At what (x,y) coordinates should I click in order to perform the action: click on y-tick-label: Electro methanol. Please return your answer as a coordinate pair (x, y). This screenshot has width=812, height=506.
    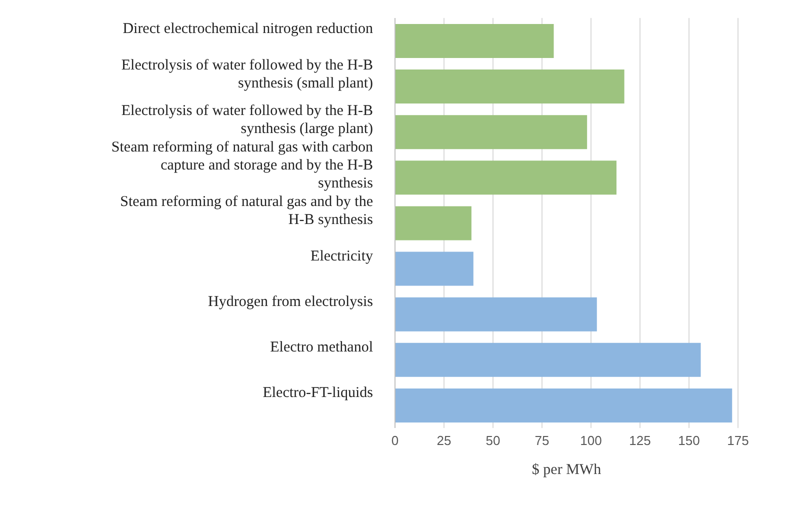
    Looking at the image, I should click on (321, 348).